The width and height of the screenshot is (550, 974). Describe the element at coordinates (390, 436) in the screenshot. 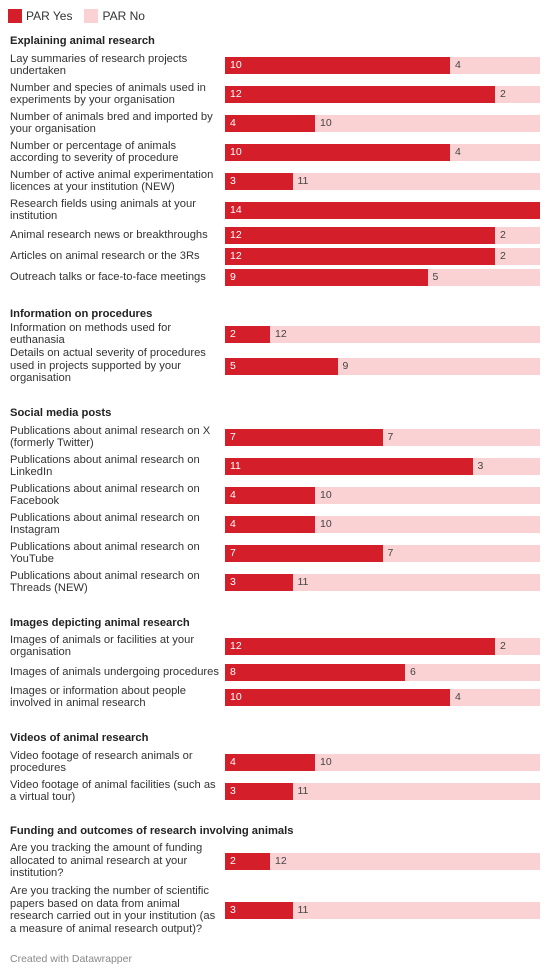

I see `value-label-no: 7` at that location.